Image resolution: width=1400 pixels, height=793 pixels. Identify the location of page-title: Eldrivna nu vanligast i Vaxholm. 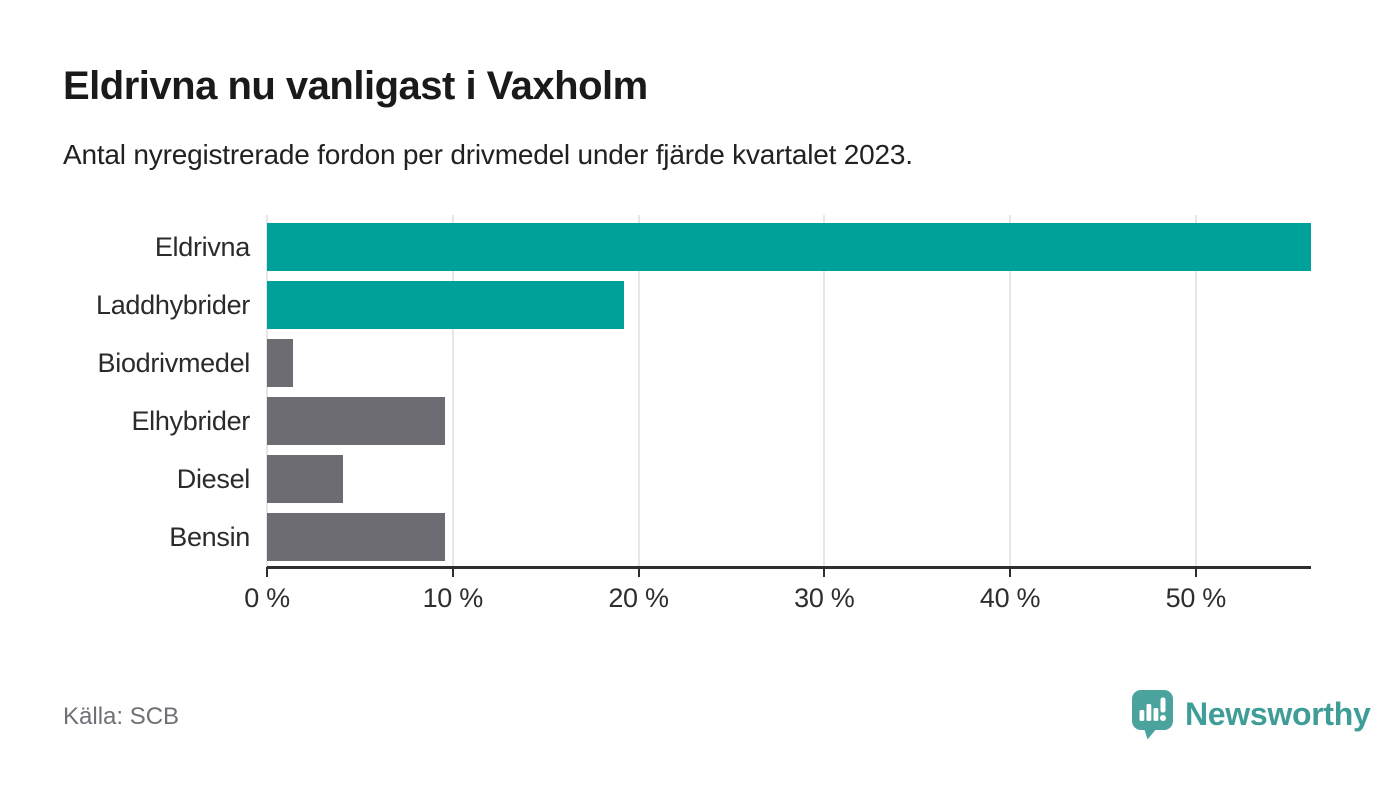
(355, 86).